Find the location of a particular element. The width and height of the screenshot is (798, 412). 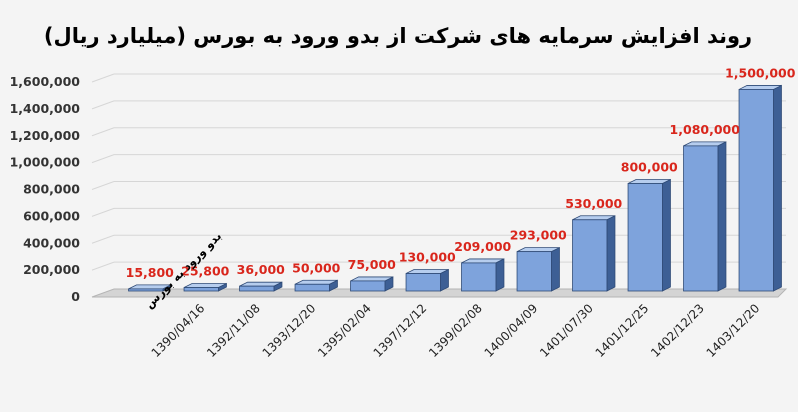

x-tick-label: 1403/12/20 is located at coordinates (733, 330).